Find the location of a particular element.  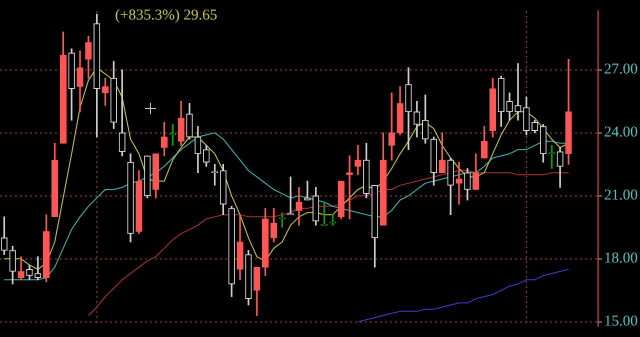

annotation: (+835.3%) 29.65 is located at coordinates (166, 15).